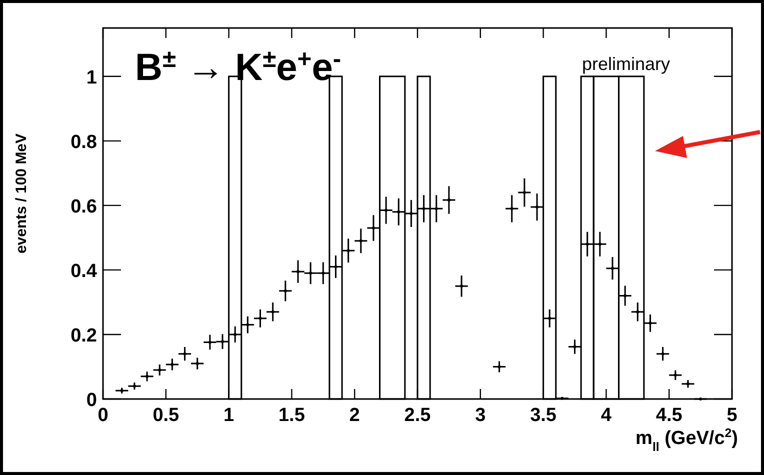  What do you see at coordinates (418, 415) in the screenshot?
I see `x-tick-label: 2.5` at bounding box center [418, 415].